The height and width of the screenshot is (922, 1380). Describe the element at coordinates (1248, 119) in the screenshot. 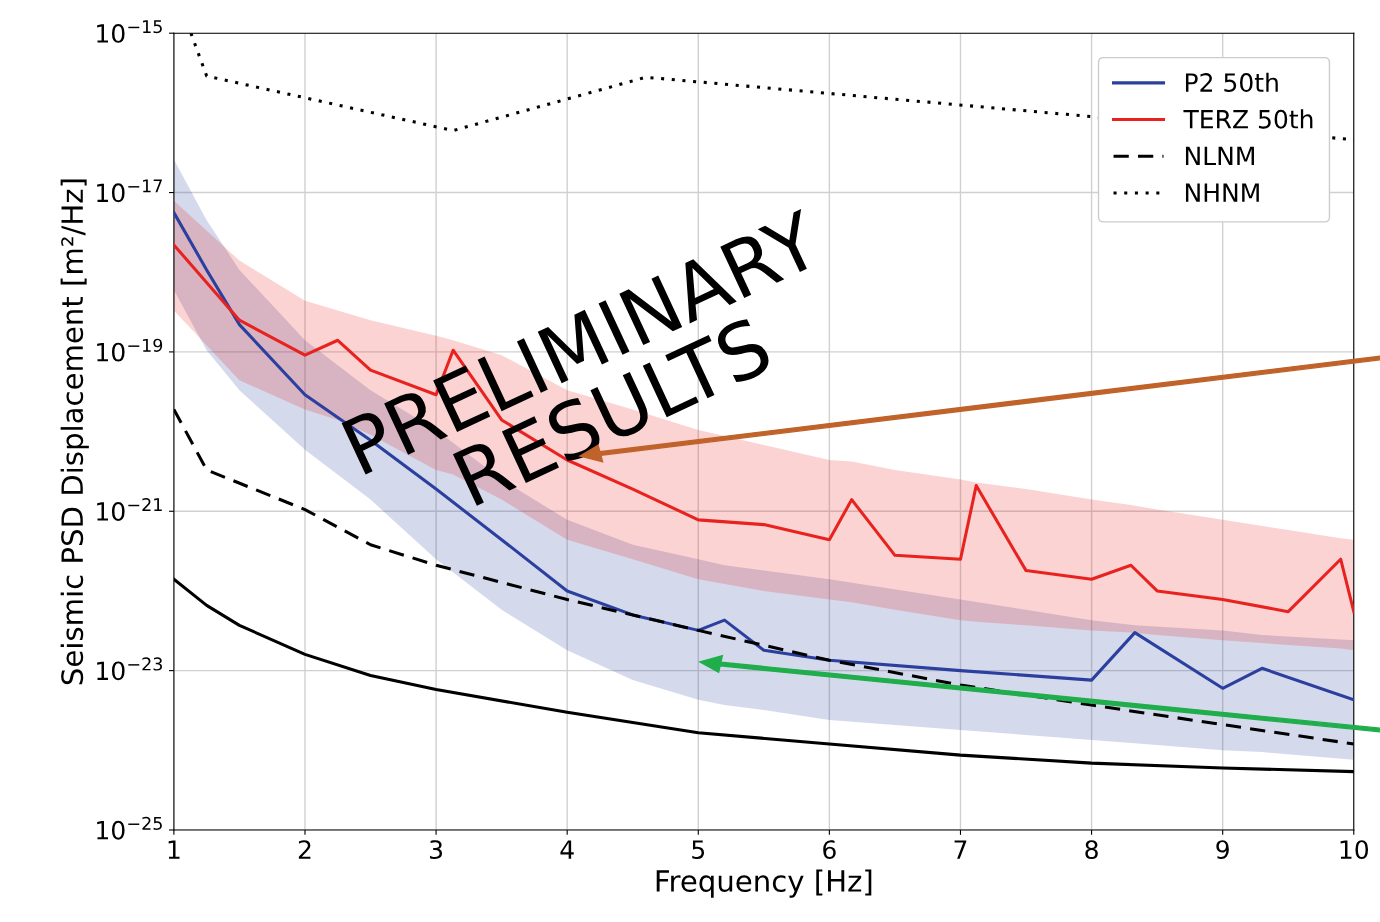

I see `legend-label: TERZ 50th` at that location.